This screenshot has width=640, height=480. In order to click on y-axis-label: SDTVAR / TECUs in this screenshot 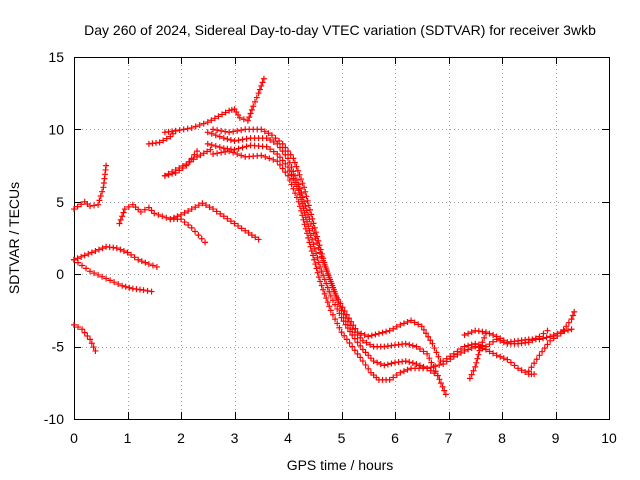, I will do `click(14, 238)`.